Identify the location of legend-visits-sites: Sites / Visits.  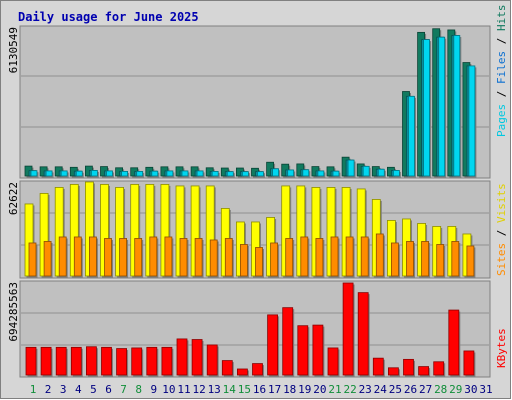
(501, 229).